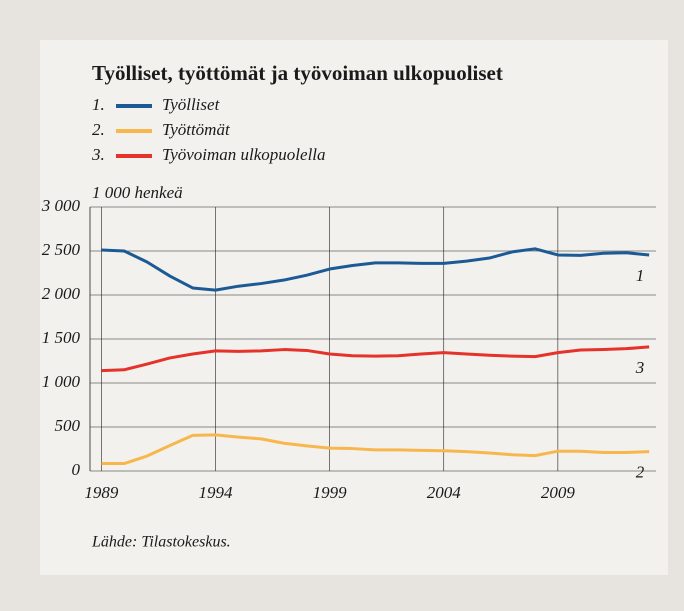 Image resolution: width=684 pixels, height=611 pixels. Describe the element at coordinates (330, 492) in the screenshot. I see `x-tick-label: 1999` at that location.